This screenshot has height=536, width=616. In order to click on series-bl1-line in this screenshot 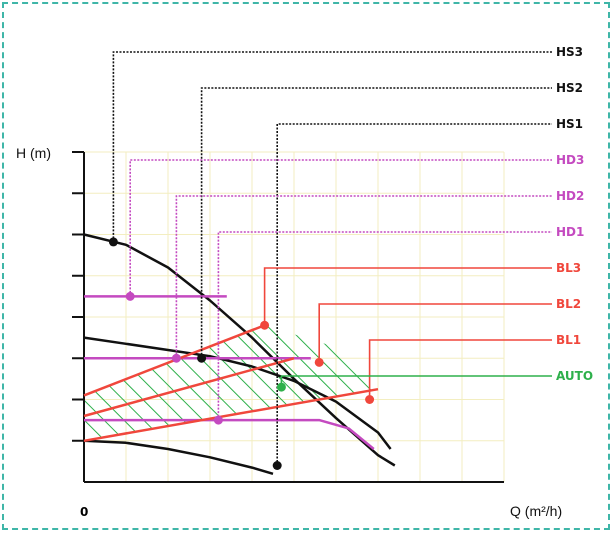, I will do `click(231, 415)`.